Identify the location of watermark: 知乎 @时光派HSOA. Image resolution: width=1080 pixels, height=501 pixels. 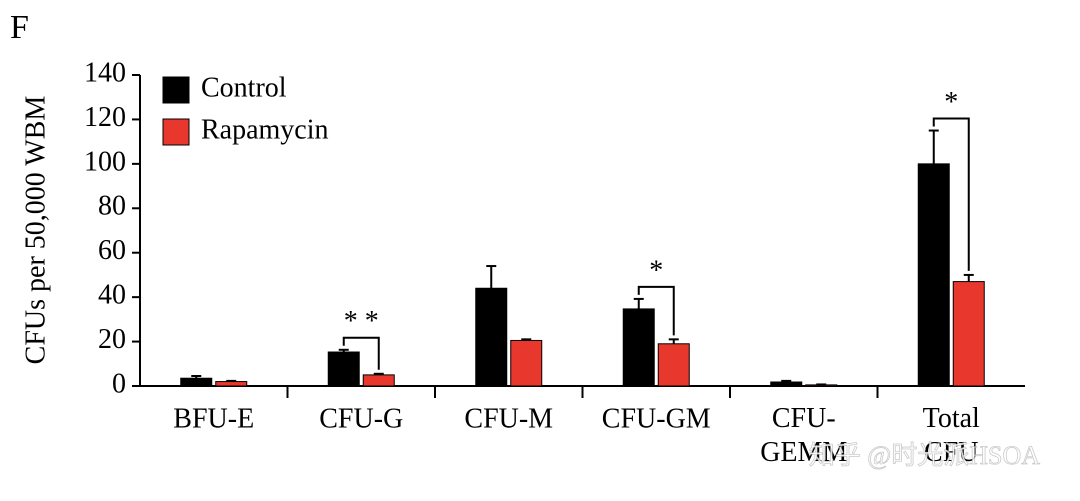
(924, 455).